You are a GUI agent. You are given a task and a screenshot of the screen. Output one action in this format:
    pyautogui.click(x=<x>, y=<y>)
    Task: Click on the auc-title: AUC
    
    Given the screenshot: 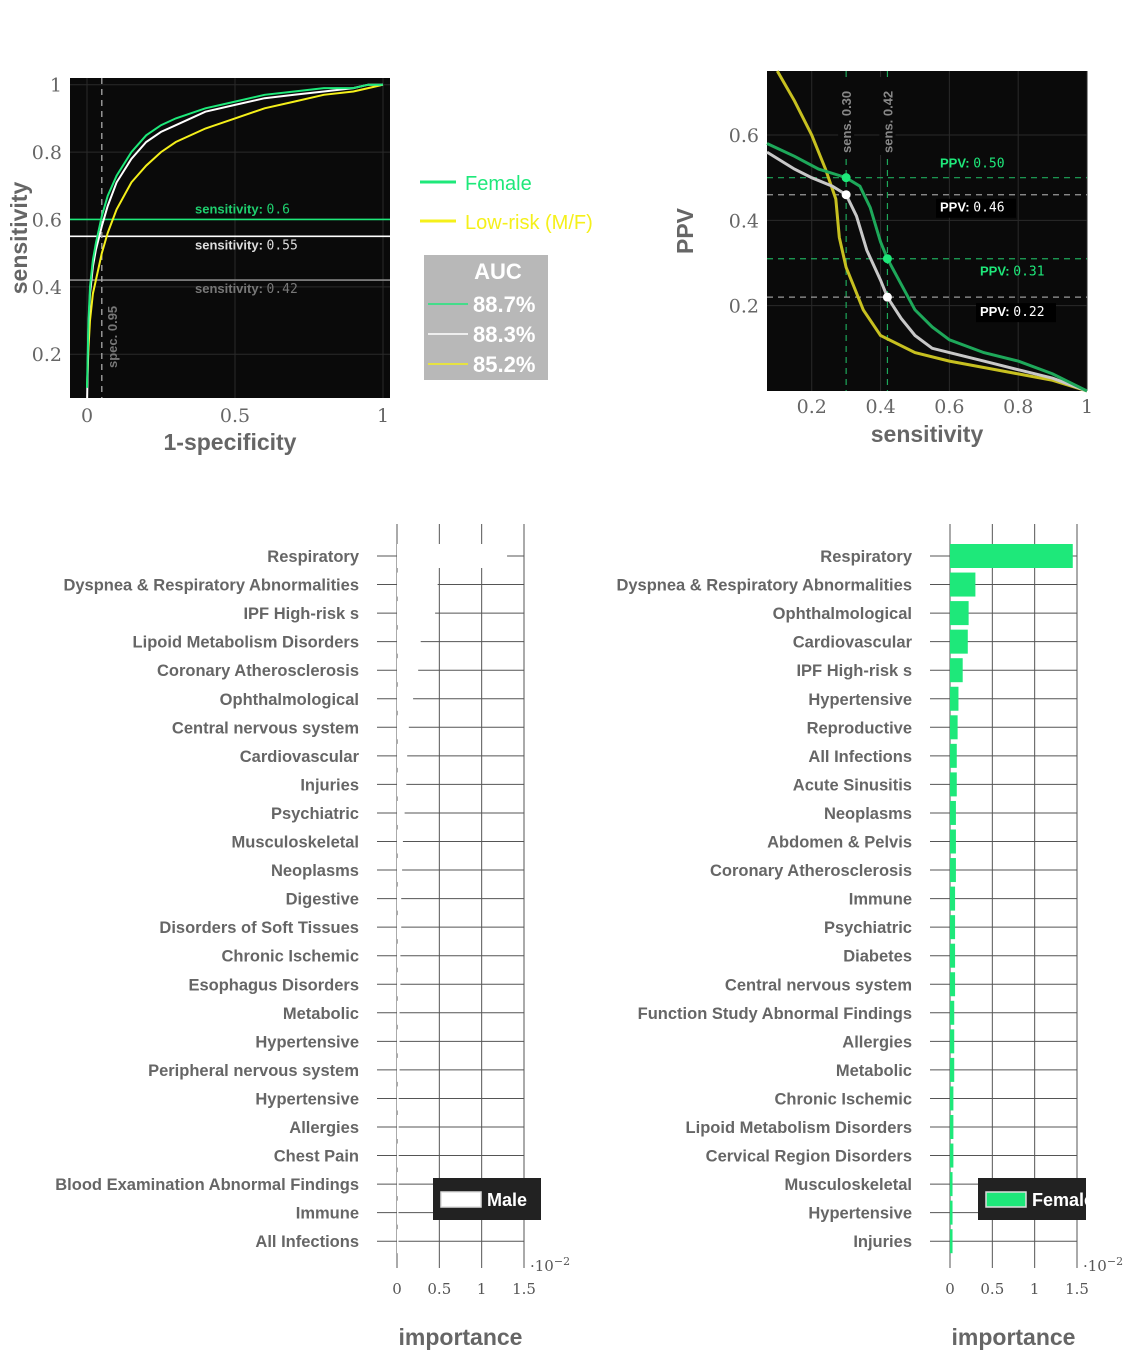 What is the action you would take?
    pyautogui.click(x=498, y=271)
    